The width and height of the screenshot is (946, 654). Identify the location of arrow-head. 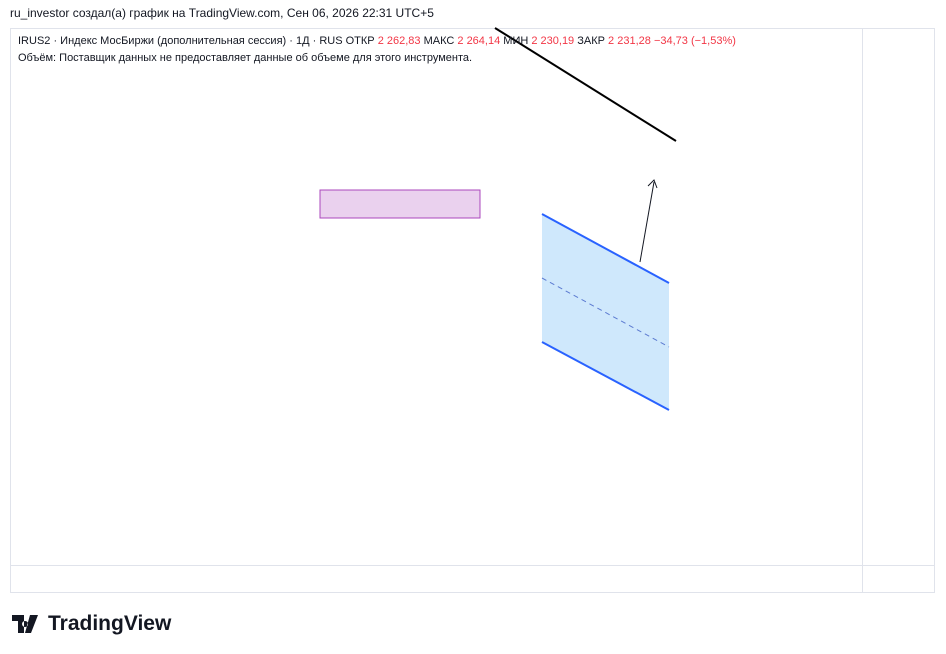
(652, 184).